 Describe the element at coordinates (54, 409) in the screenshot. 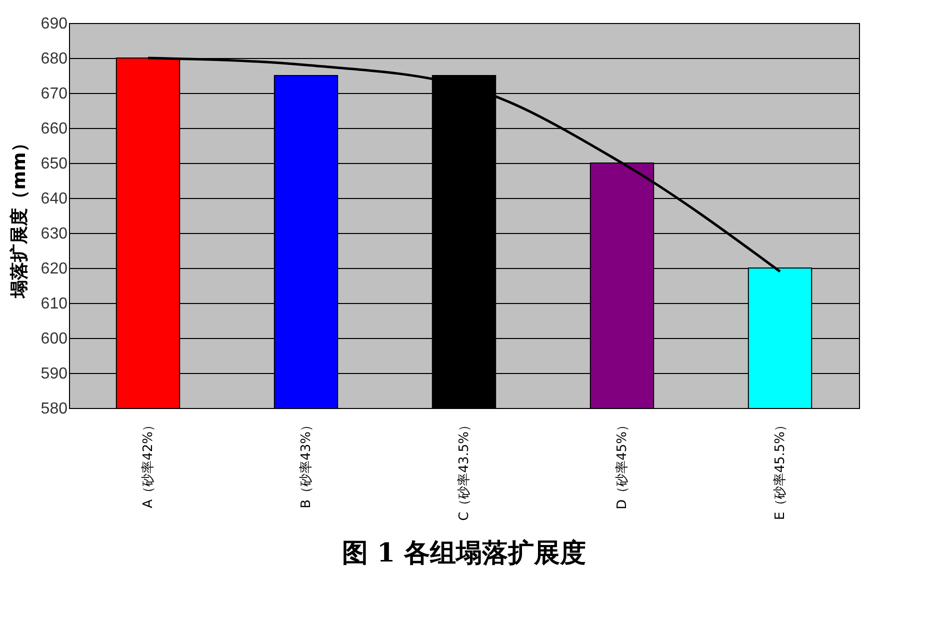

I see `y-tick-label: 580` at that location.